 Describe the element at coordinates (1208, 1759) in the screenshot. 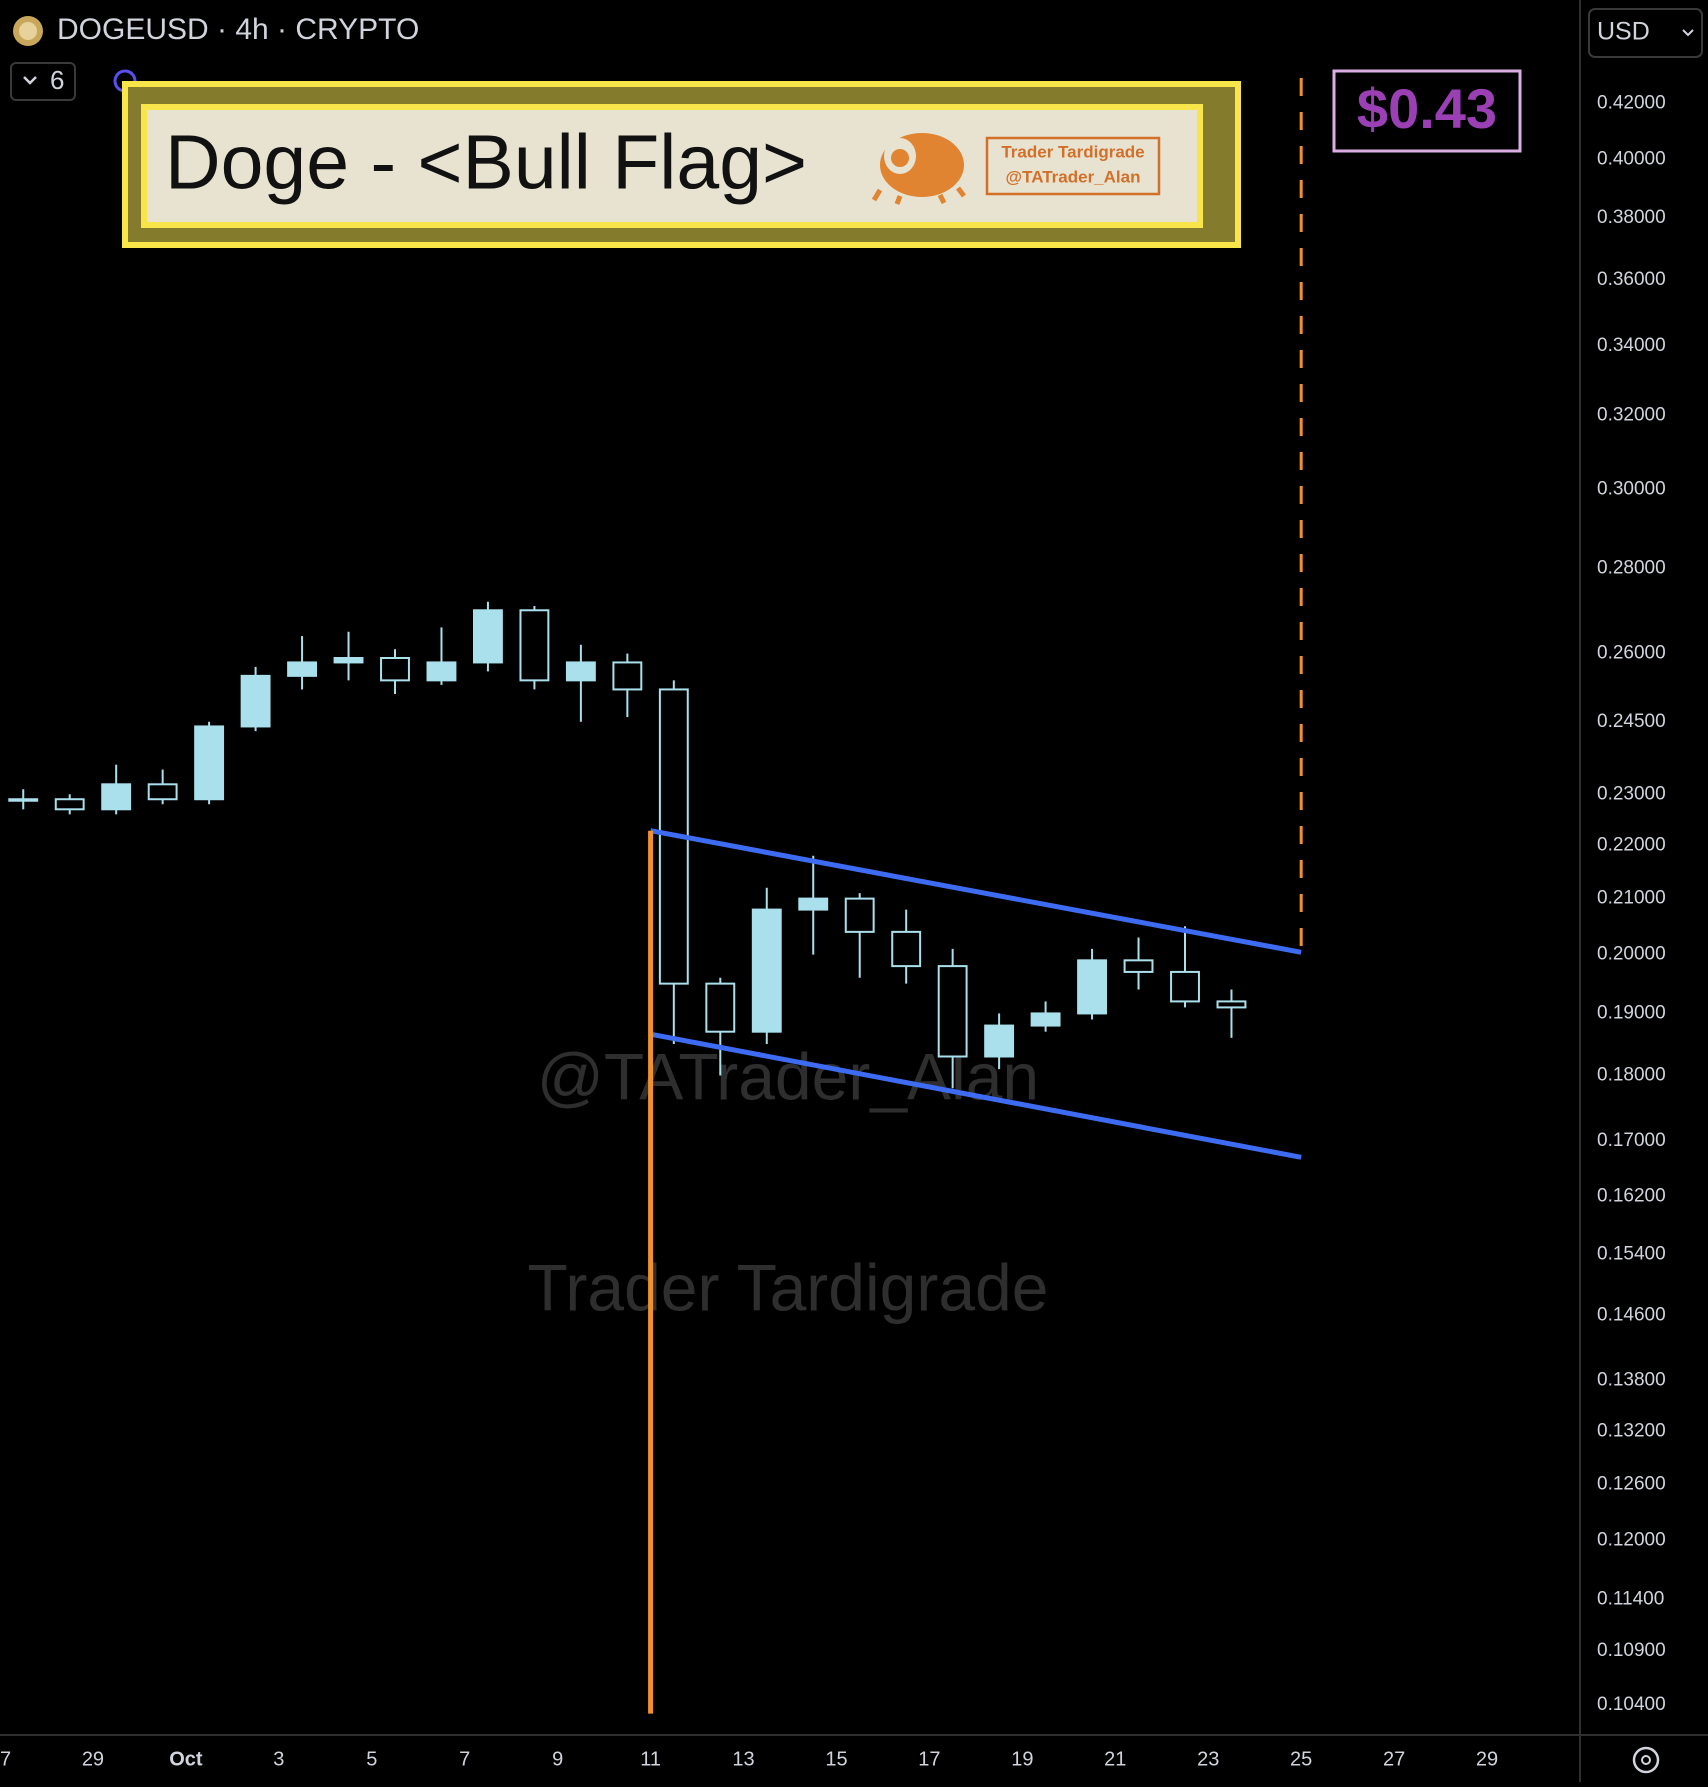

I see `x-tick-label: 23` at that location.